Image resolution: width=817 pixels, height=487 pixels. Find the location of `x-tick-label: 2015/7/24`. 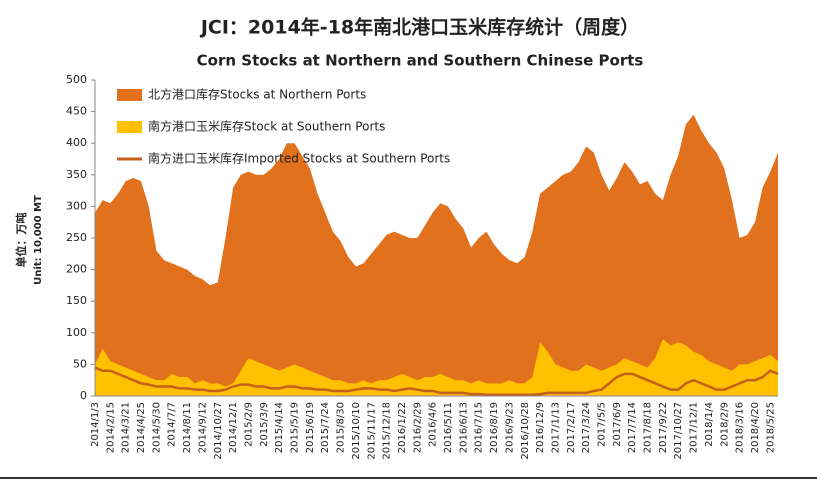

x-tick-label: 2015/7/24 is located at coordinates (325, 427).